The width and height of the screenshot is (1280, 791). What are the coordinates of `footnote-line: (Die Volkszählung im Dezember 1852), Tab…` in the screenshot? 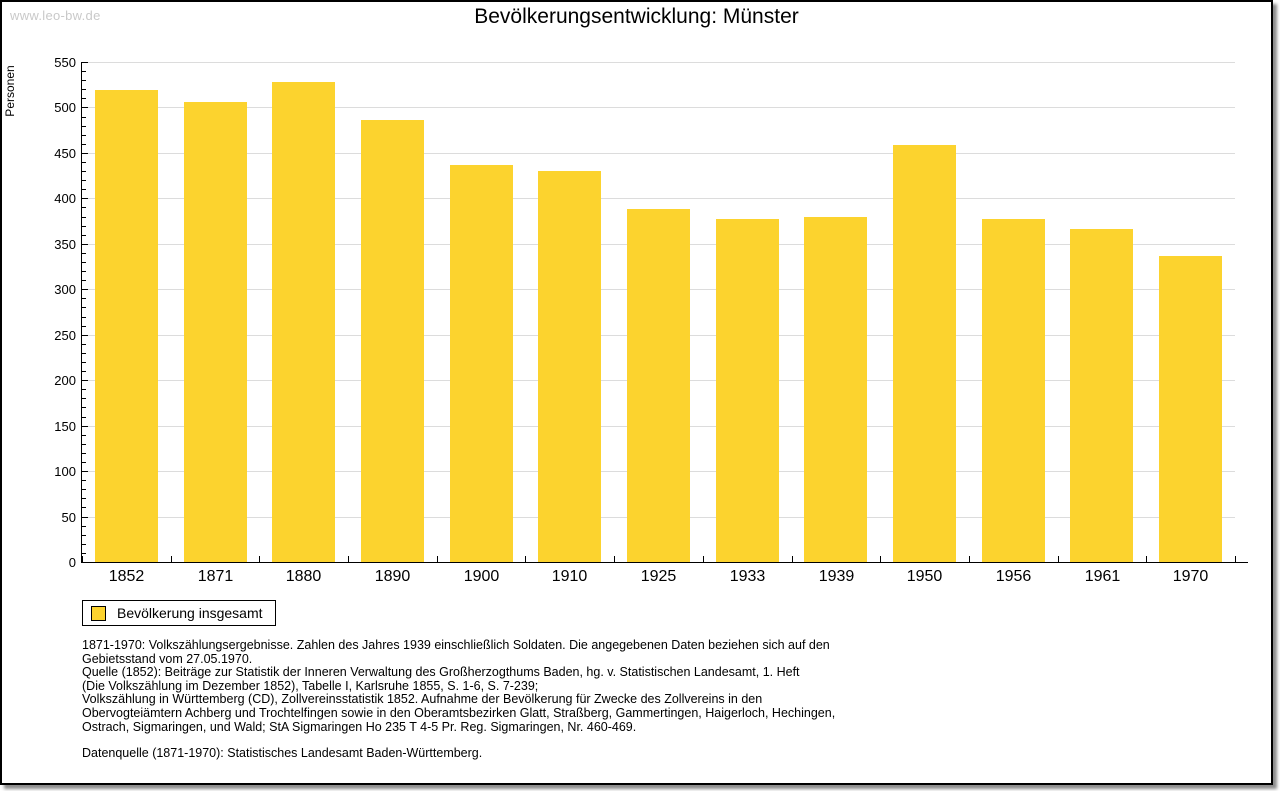 It's located at (310, 685).